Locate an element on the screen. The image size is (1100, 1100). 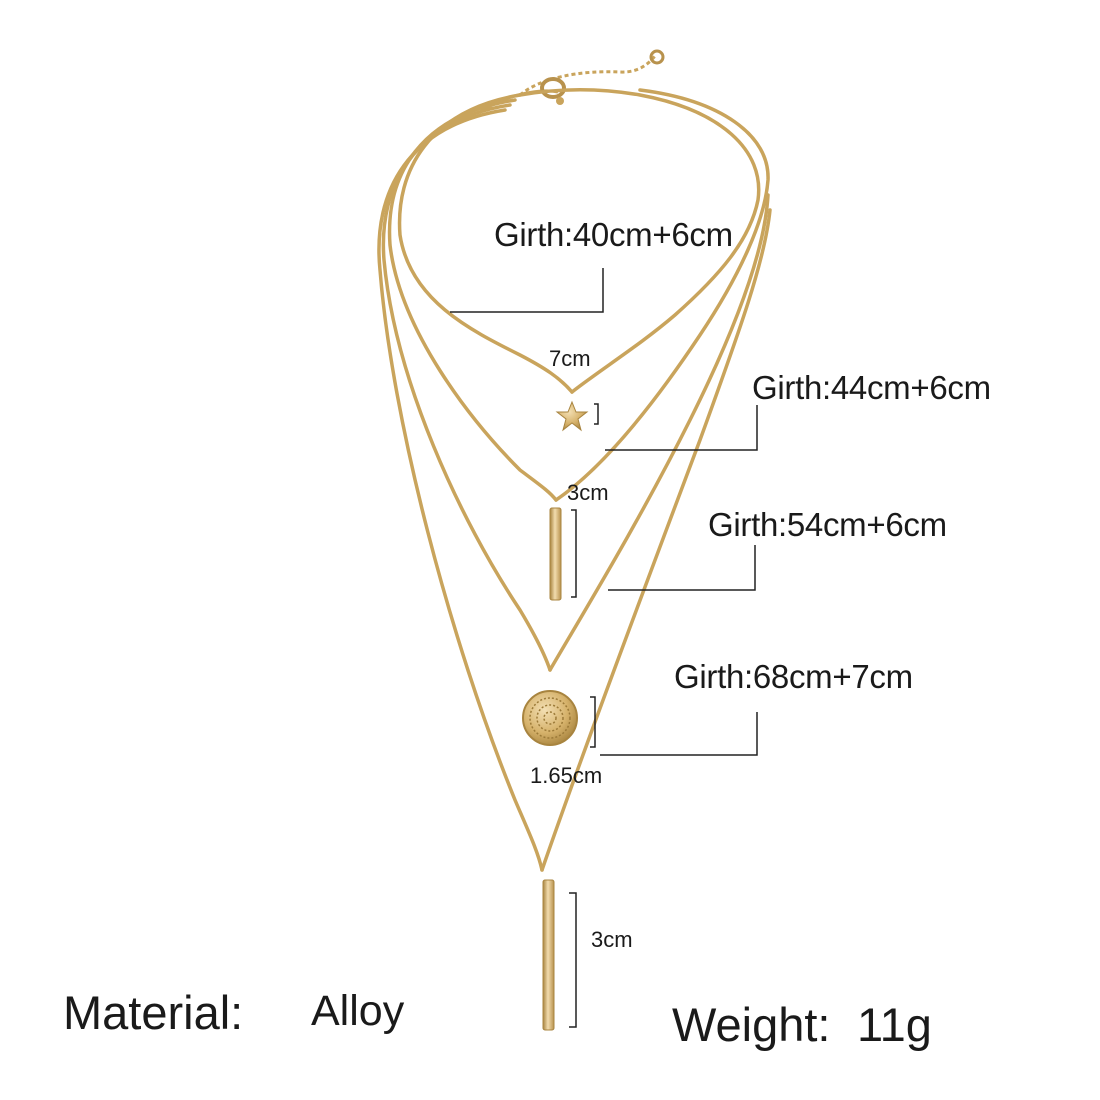
girth-label-strand-1: Girth:40cm+6cm is located at coordinates (613, 234).